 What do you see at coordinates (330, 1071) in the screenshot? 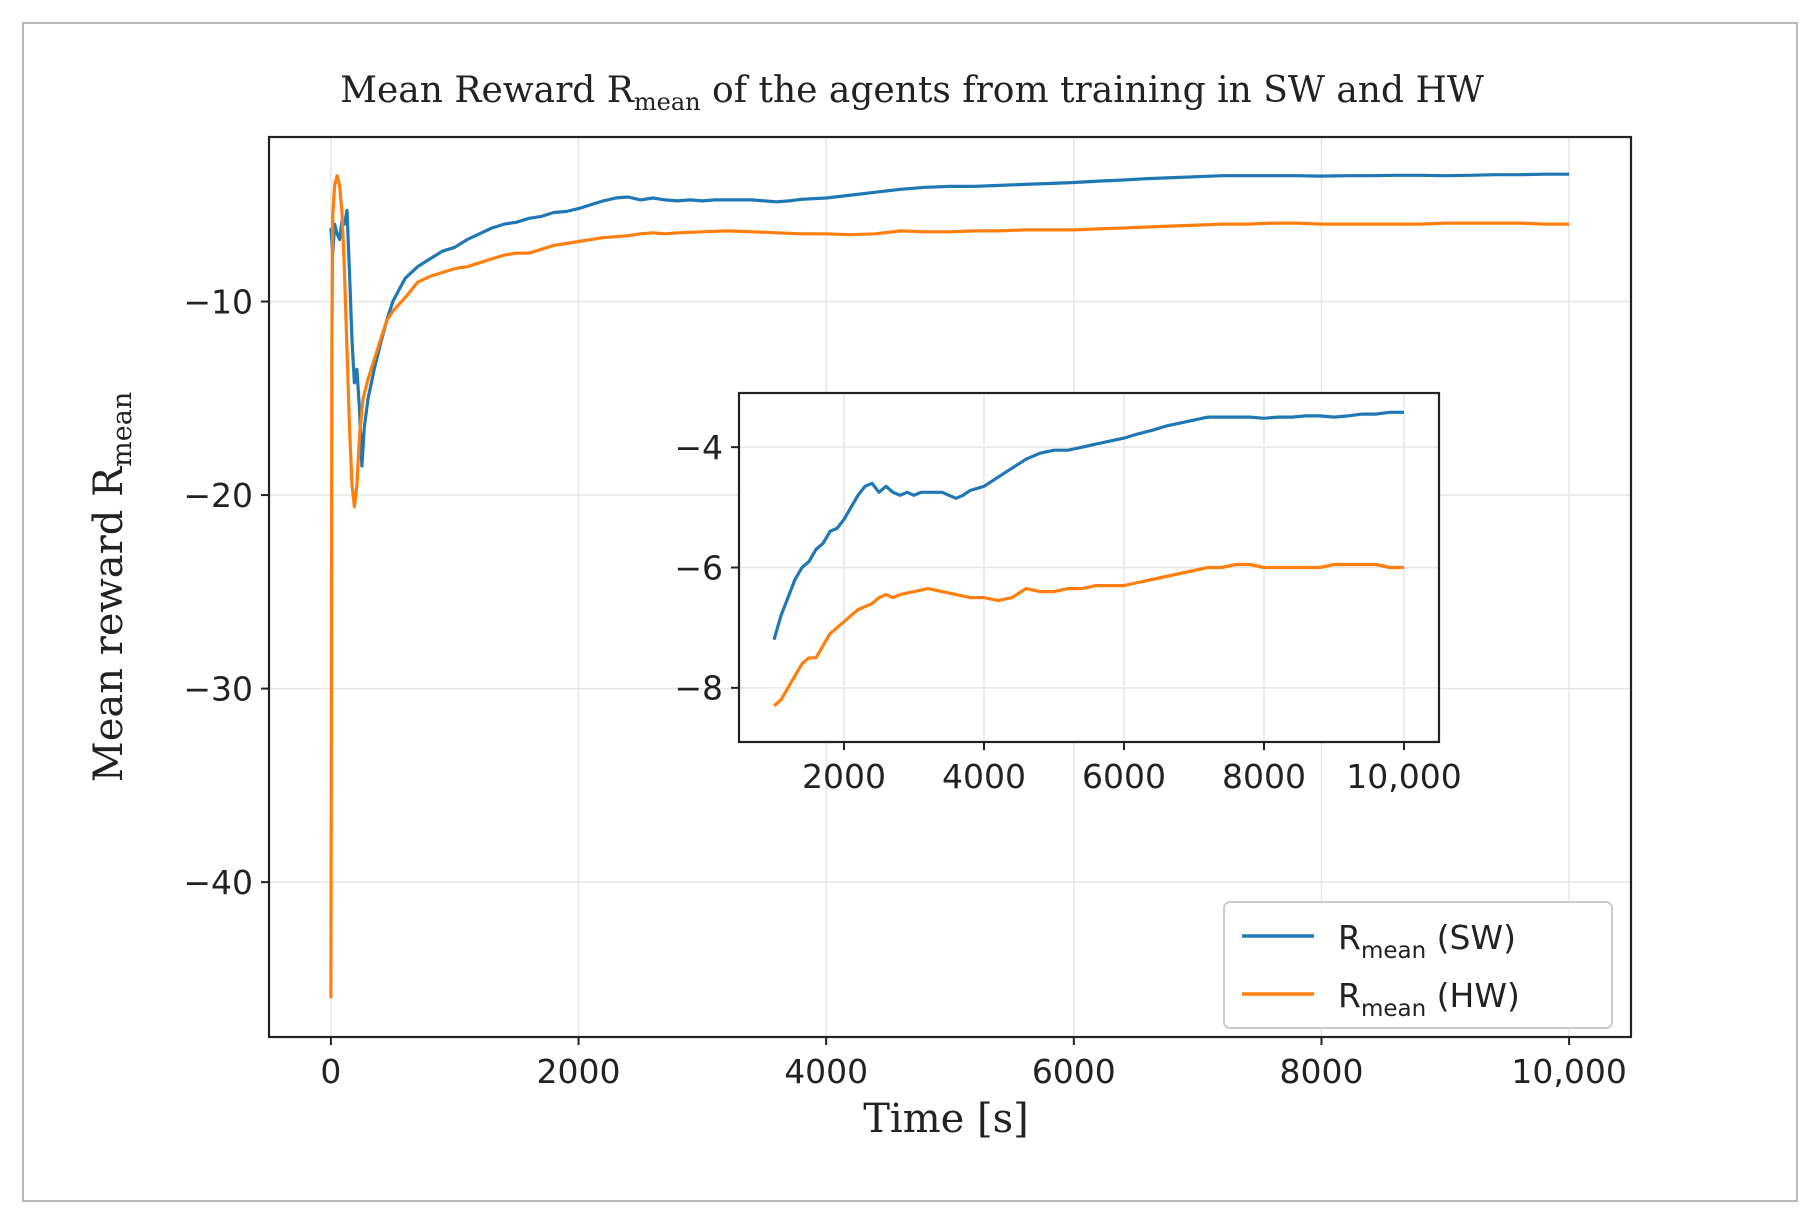
I see `main-x-tick-label: 0` at bounding box center [330, 1071].